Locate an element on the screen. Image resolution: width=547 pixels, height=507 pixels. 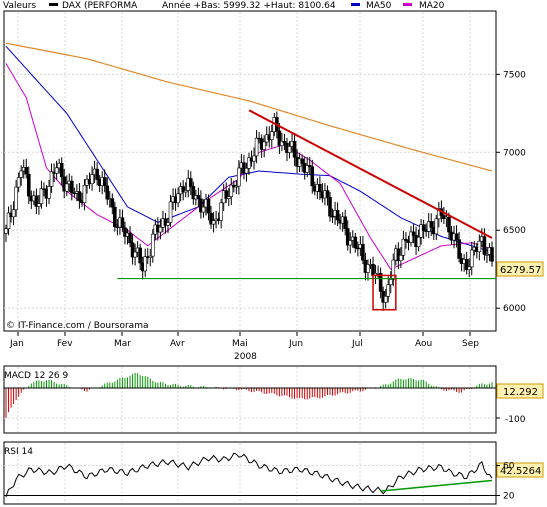
header-bar is located at coordinates (273, 5).